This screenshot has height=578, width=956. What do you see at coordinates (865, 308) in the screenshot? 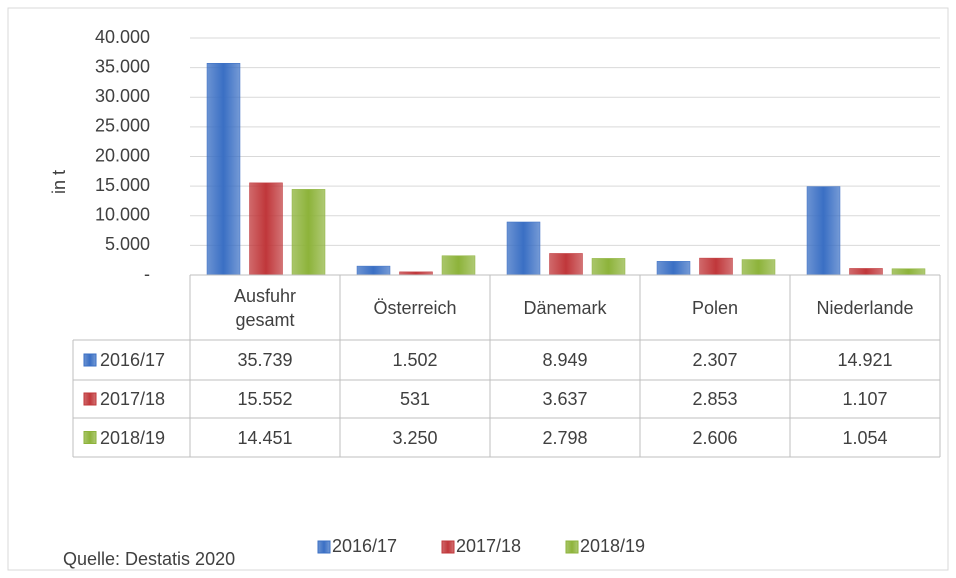
I see `category-label: Niederlande` at bounding box center [865, 308].